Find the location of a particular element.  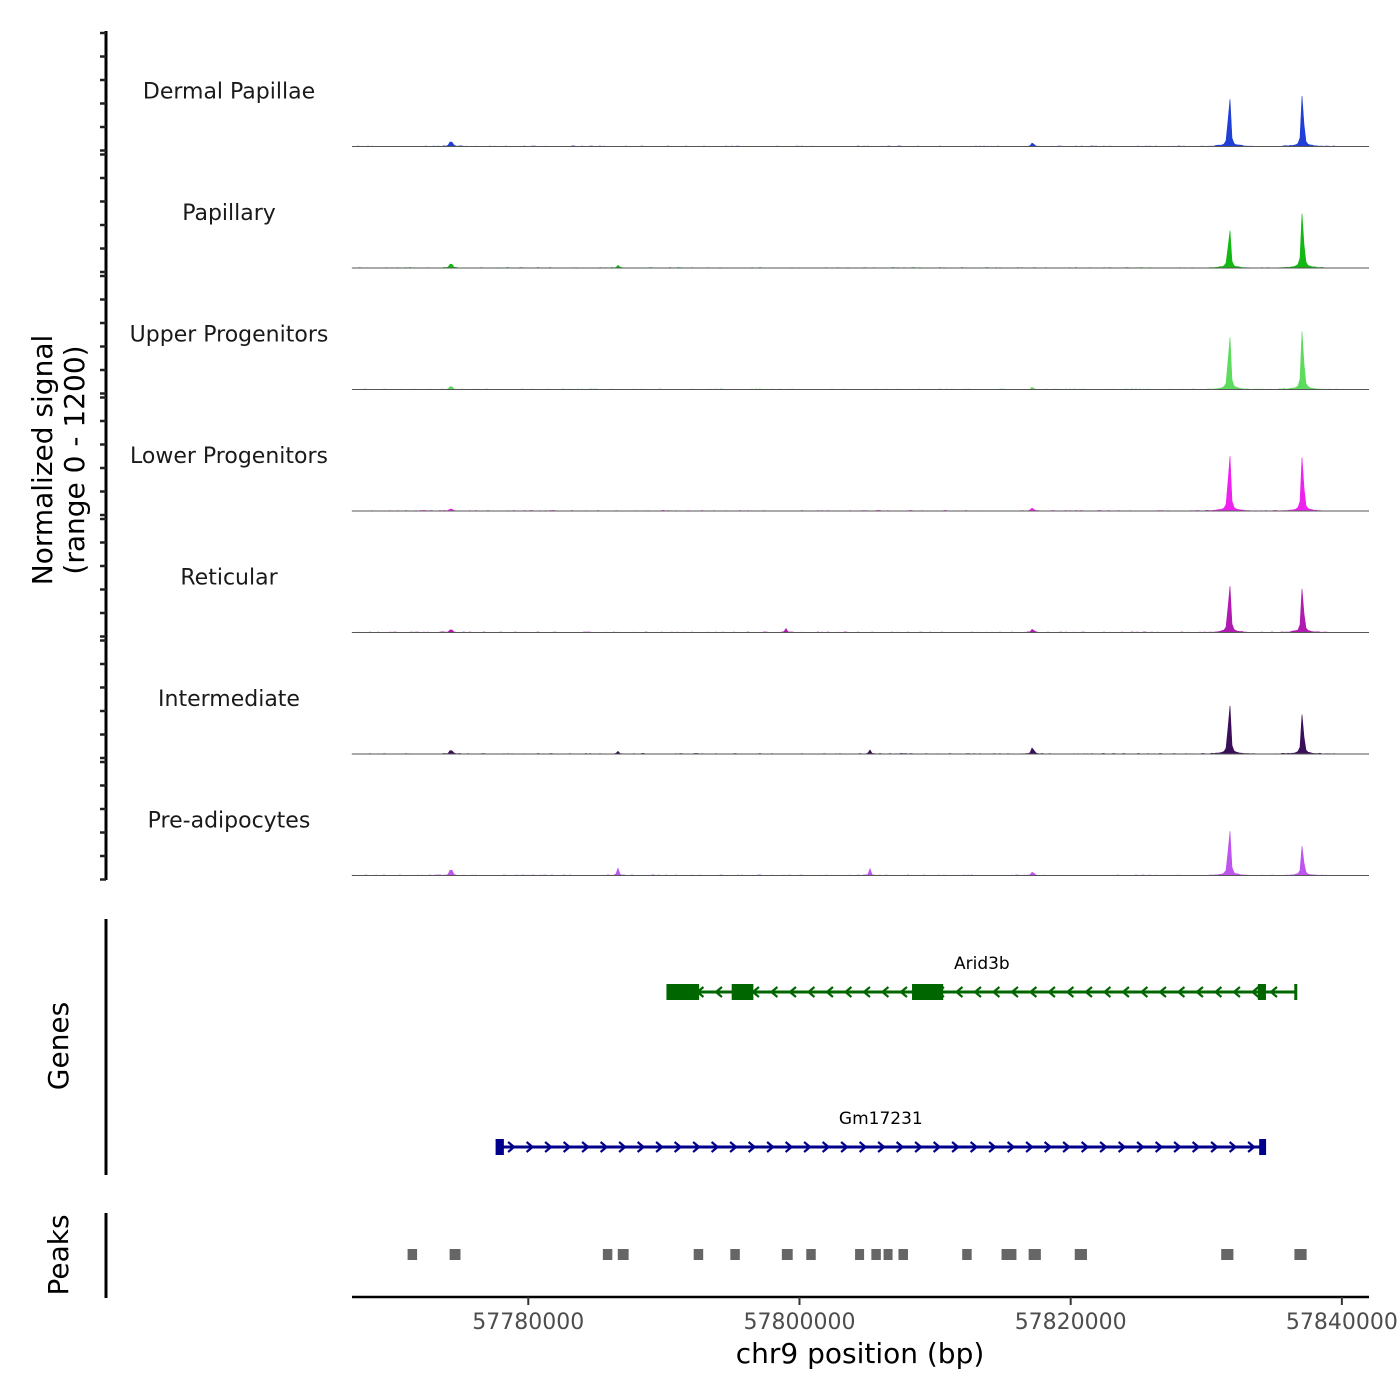

x-tick-label: 57840000 is located at coordinates (1342, 1322).